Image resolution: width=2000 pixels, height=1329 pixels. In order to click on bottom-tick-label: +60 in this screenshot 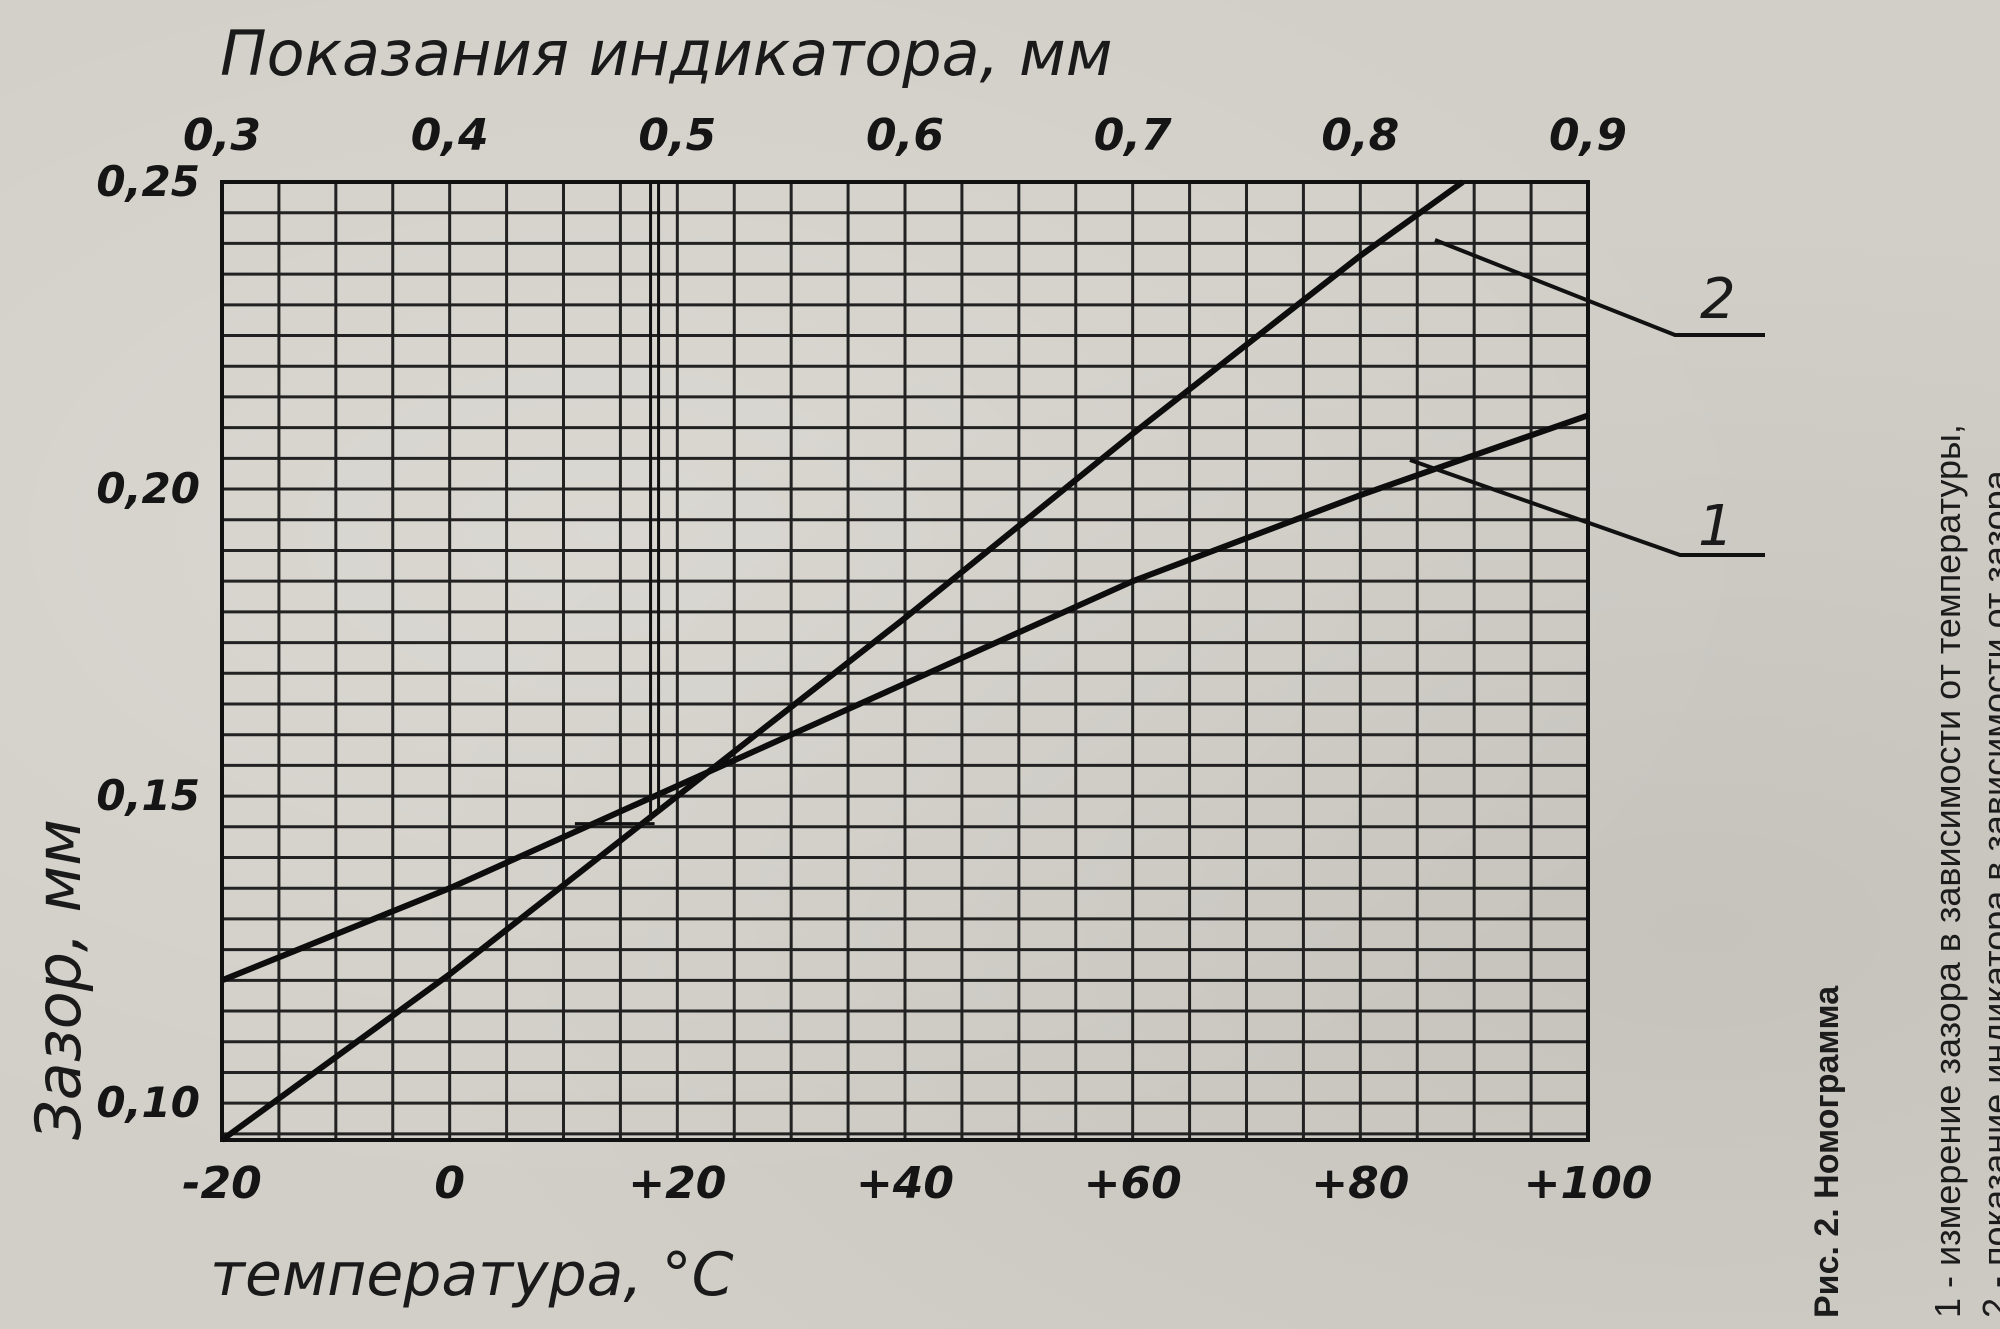, I will do `click(1133, 1183)`.